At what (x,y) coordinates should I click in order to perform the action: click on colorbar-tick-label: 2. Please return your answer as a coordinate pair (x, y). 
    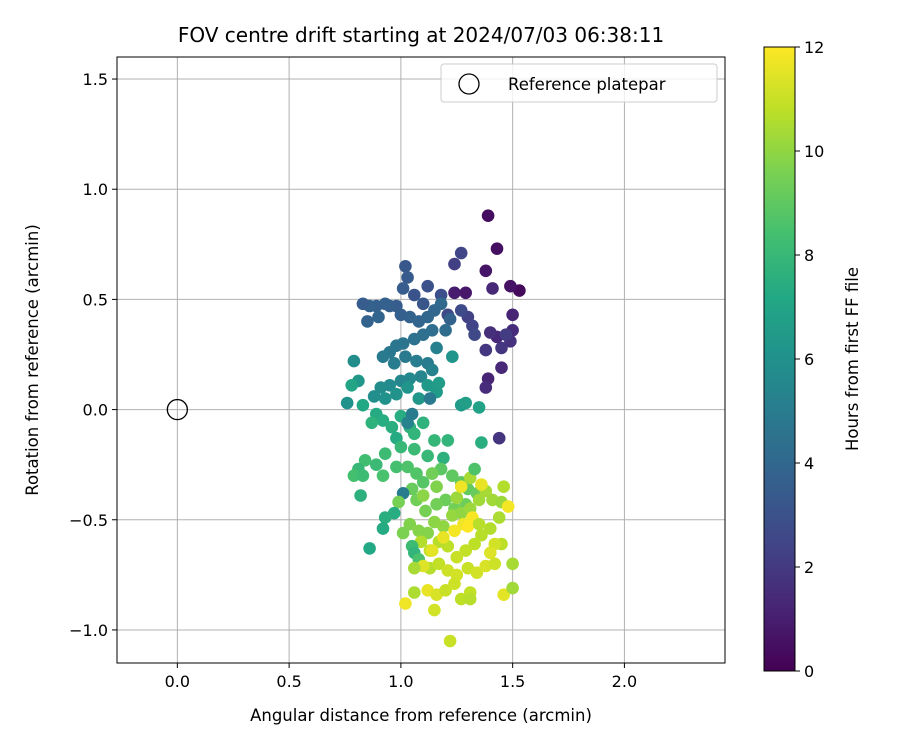
    Looking at the image, I should click on (809, 567).